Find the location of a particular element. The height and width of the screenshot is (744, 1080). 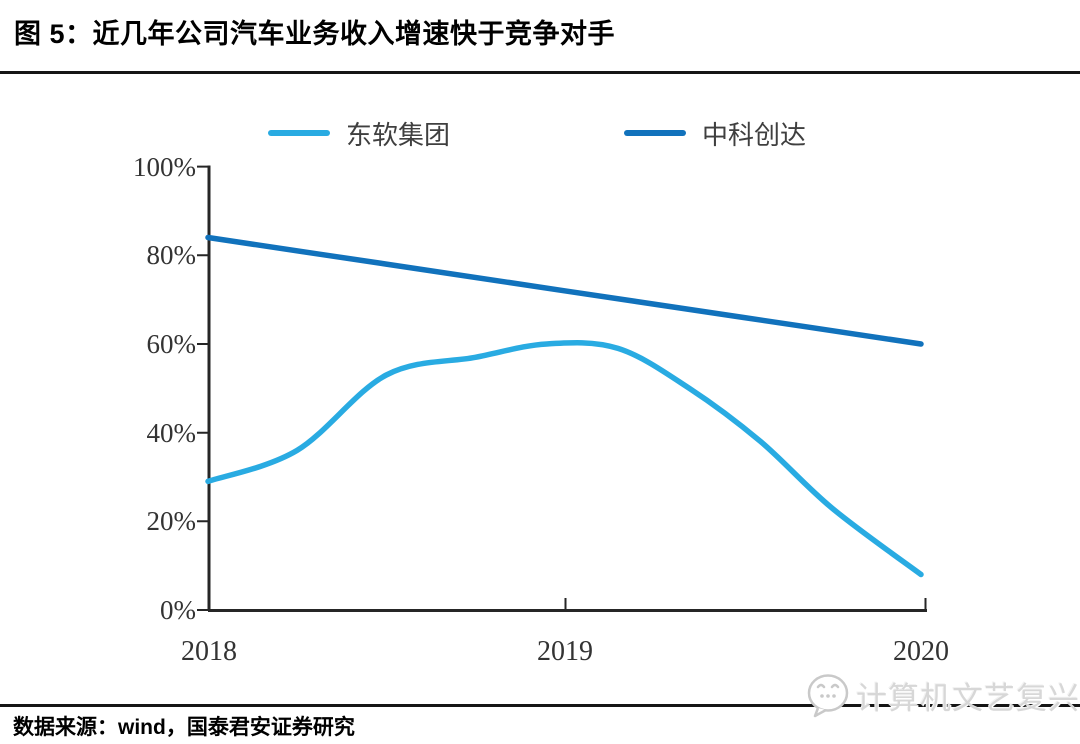

ytick-20: 20% is located at coordinates (171, 521).